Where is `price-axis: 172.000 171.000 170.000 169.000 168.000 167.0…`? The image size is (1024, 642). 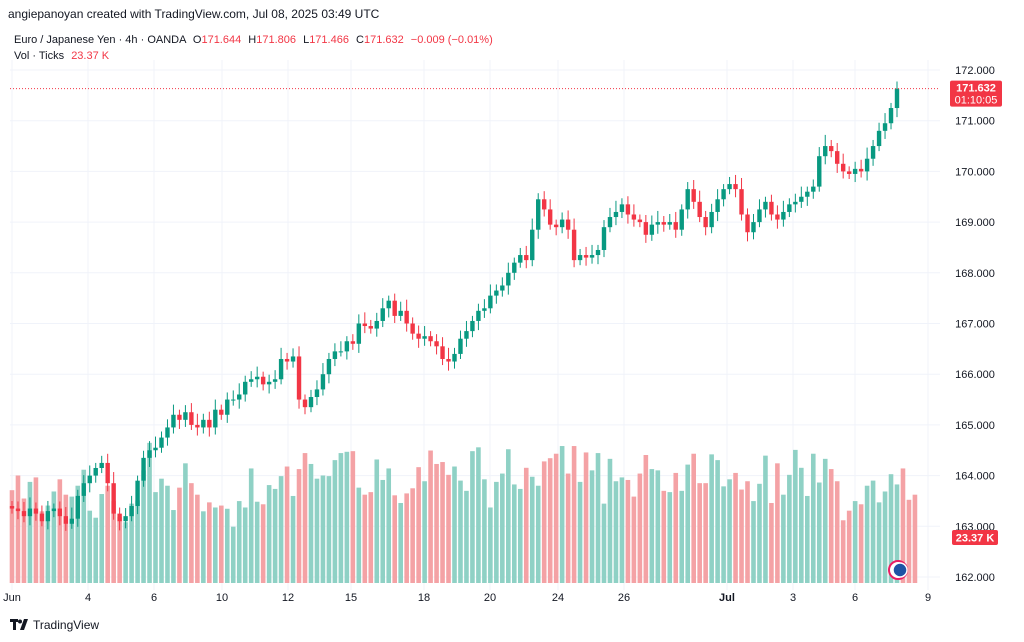 price-axis: 172.000 171.000 170.000 169.000 168.000 167.0… is located at coordinates (975, 324).